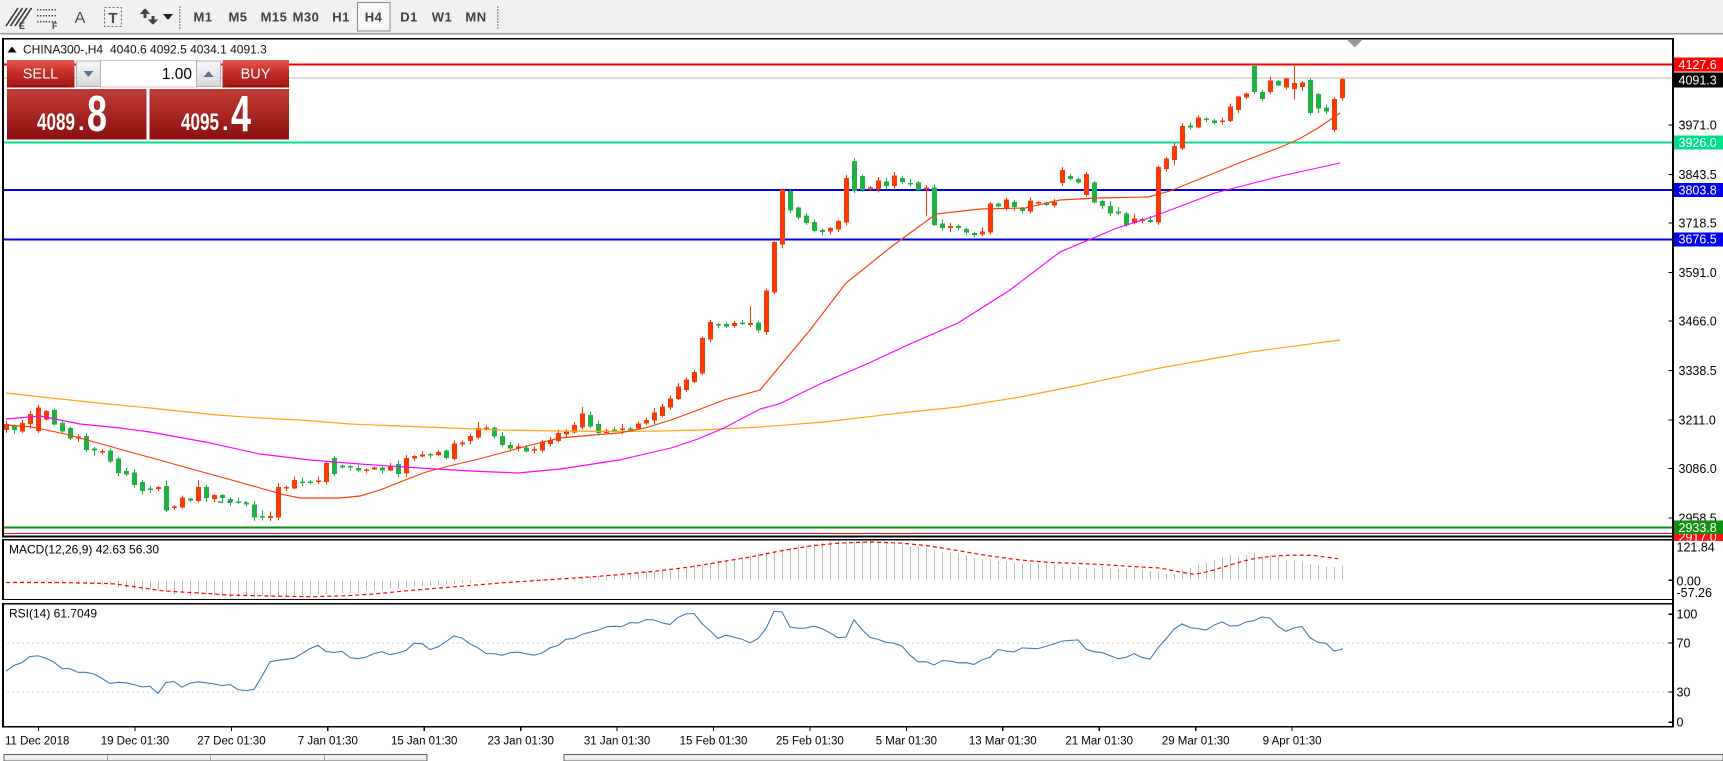  Describe the element at coordinates (97, 113) in the screenshot. I see `svg-text: 8` at that location.